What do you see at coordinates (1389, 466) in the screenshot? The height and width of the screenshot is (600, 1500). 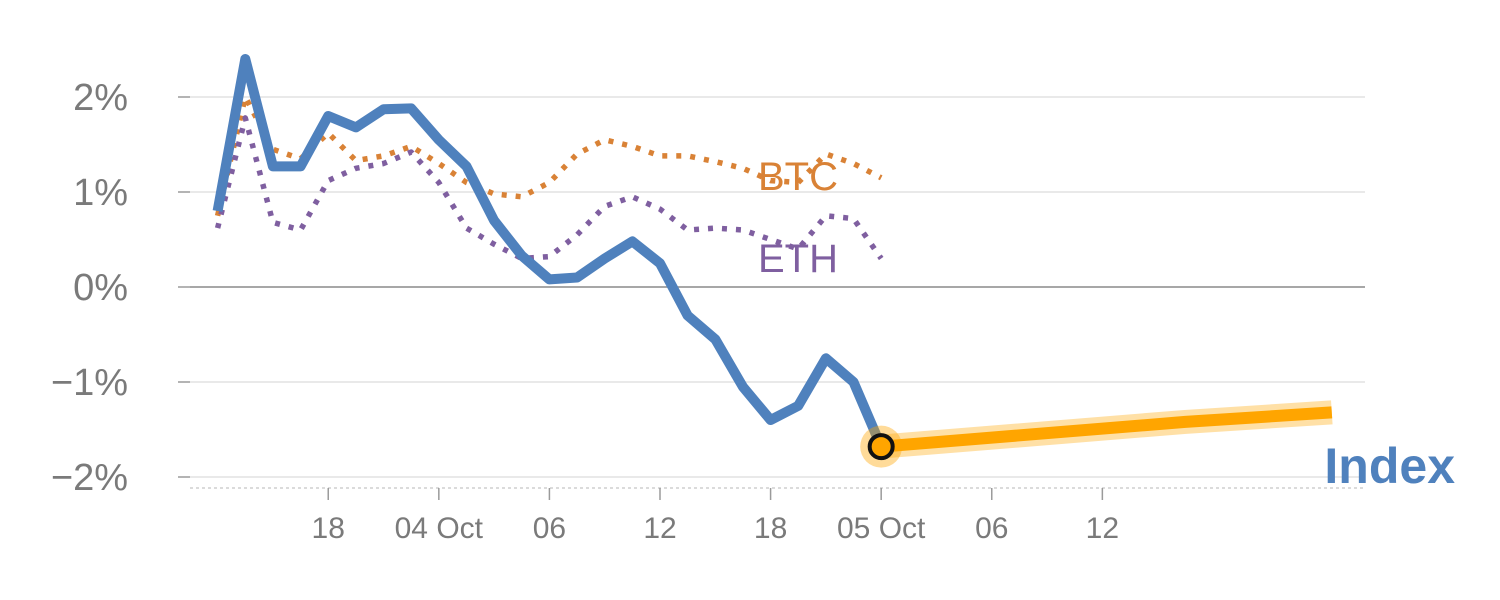 I see `series-label-index: Index` at bounding box center [1389, 466].